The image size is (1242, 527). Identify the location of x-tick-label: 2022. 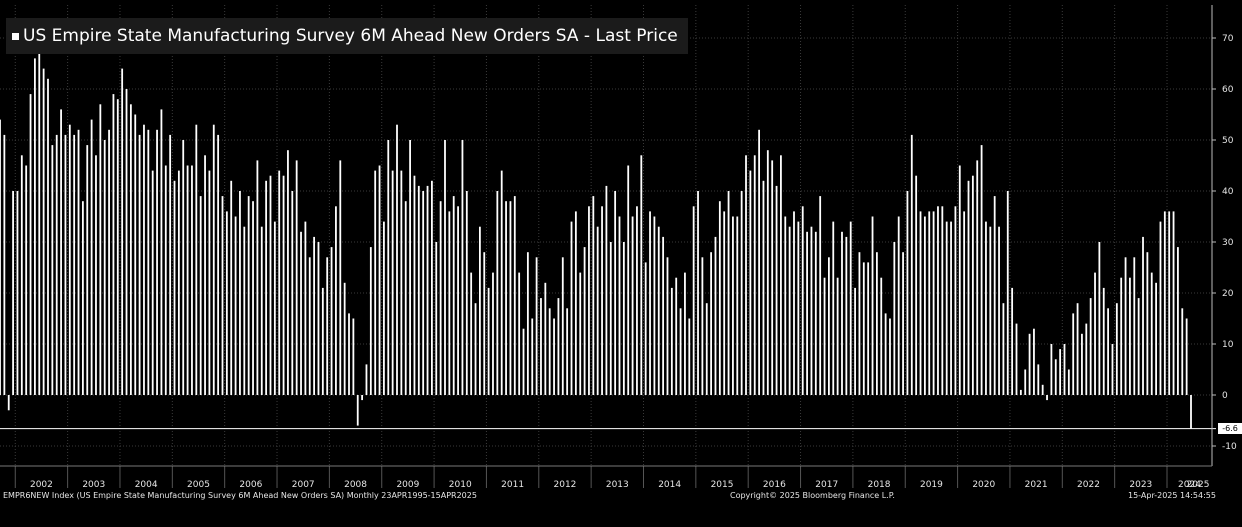
(1088, 485).